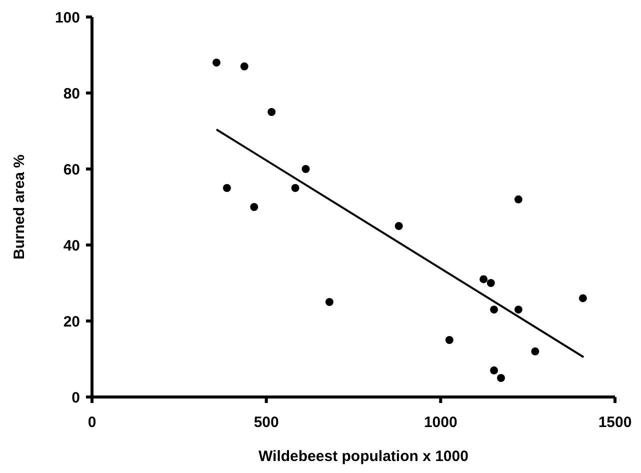  I want to click on y-tick-label: 0, so click(76, 397).